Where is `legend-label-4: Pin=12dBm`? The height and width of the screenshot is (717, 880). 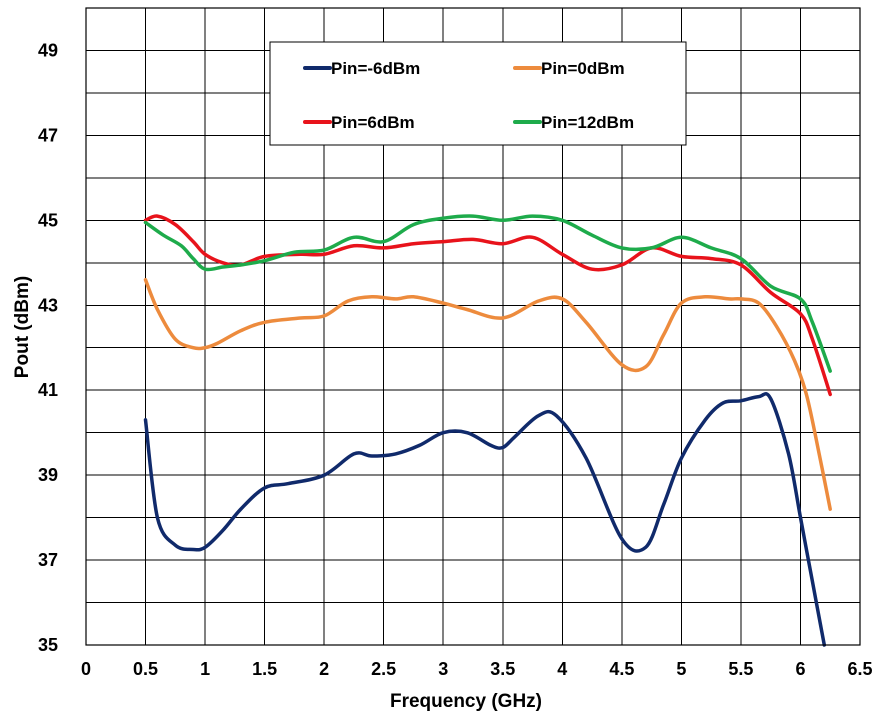 legend-label-4: Pin=12dBm is located at coordinates (587, 122).